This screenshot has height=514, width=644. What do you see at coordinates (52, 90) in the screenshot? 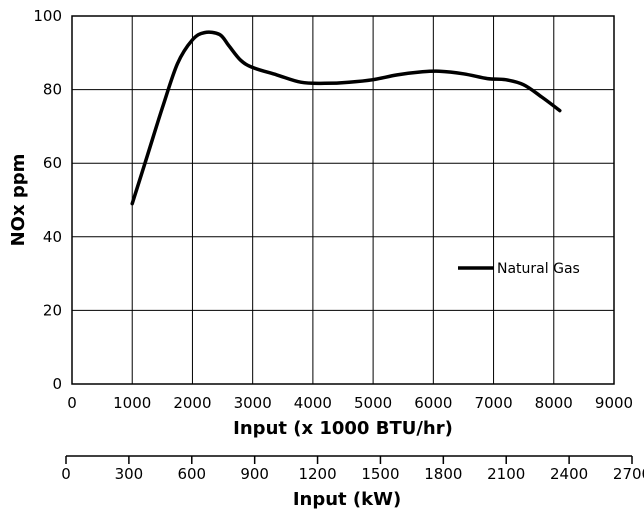
I see `y-tick-label: 80` at bounding box center [52, 90].